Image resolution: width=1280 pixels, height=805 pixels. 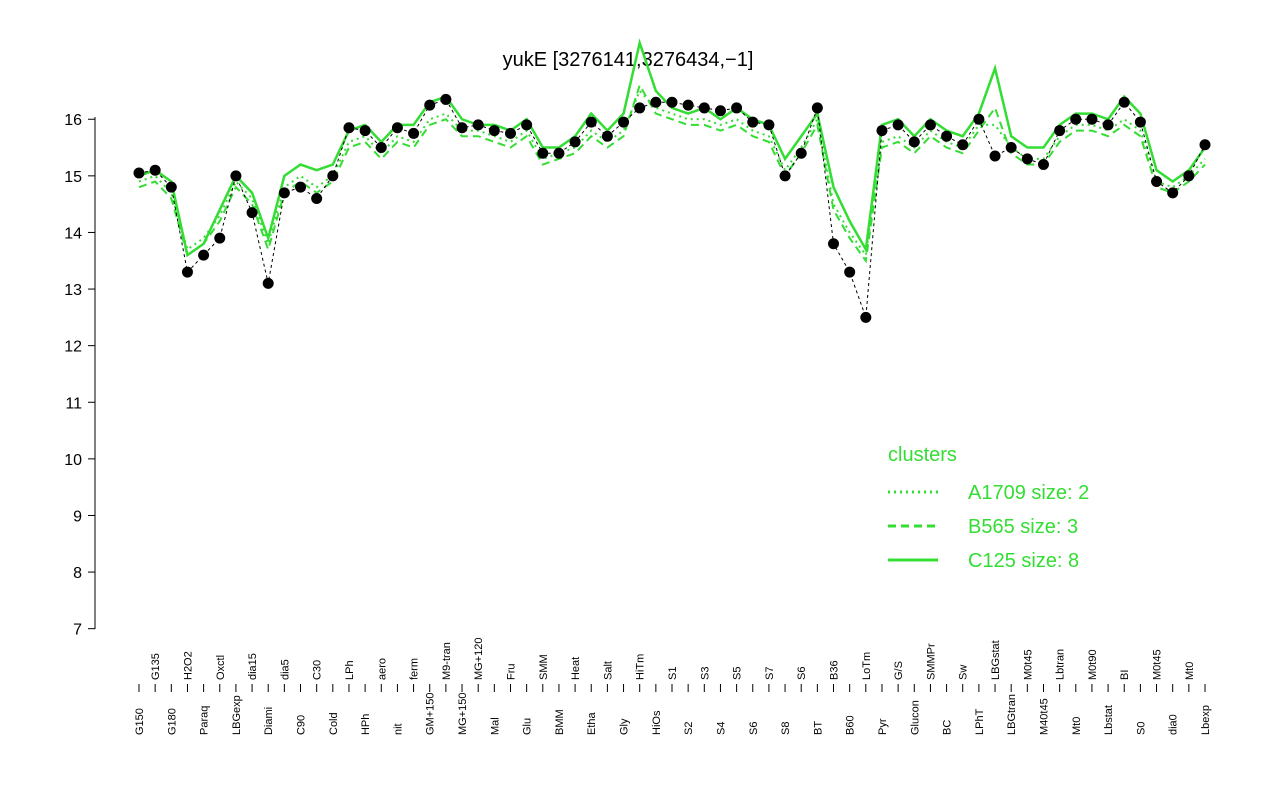 I want to click on x-tick-label: S1, so click(x=673, y=673).